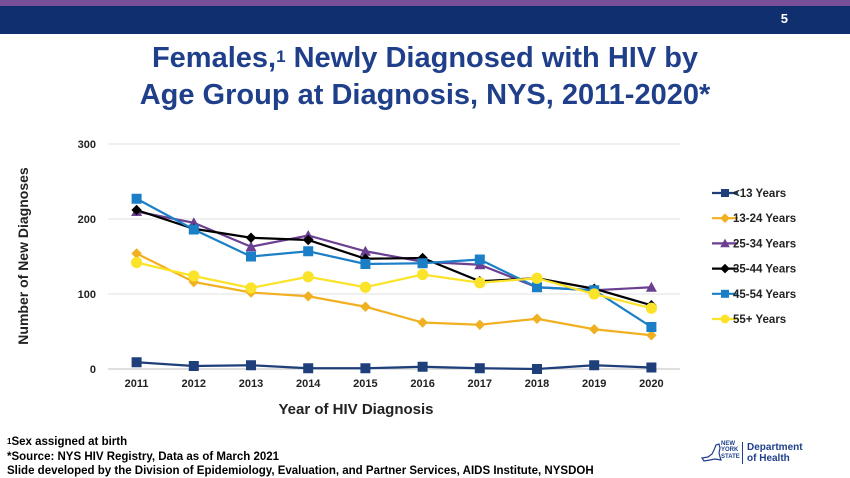  Describe the element at coordinates (480, 384) in the screenshot. I see `x-tick-label: 2017` at that location.